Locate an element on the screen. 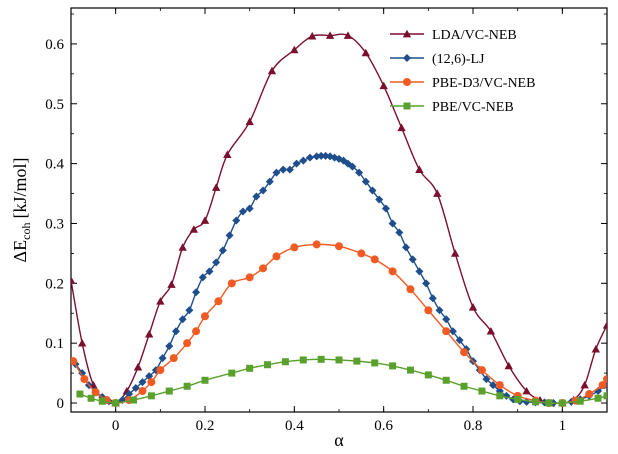 The image size is (618, 454). legend-item: PBE/VC-NEB is located at coordinates (452, 107).